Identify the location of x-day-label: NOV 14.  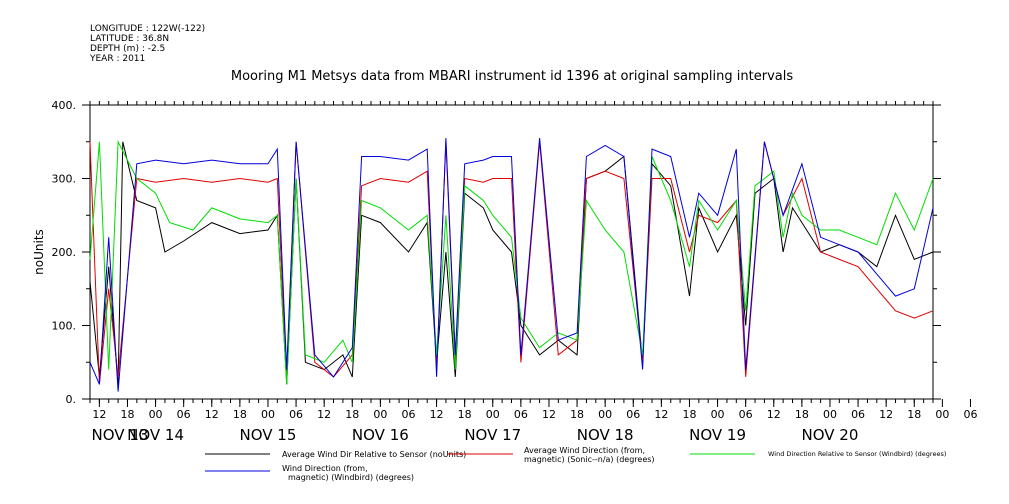
(155, 435).